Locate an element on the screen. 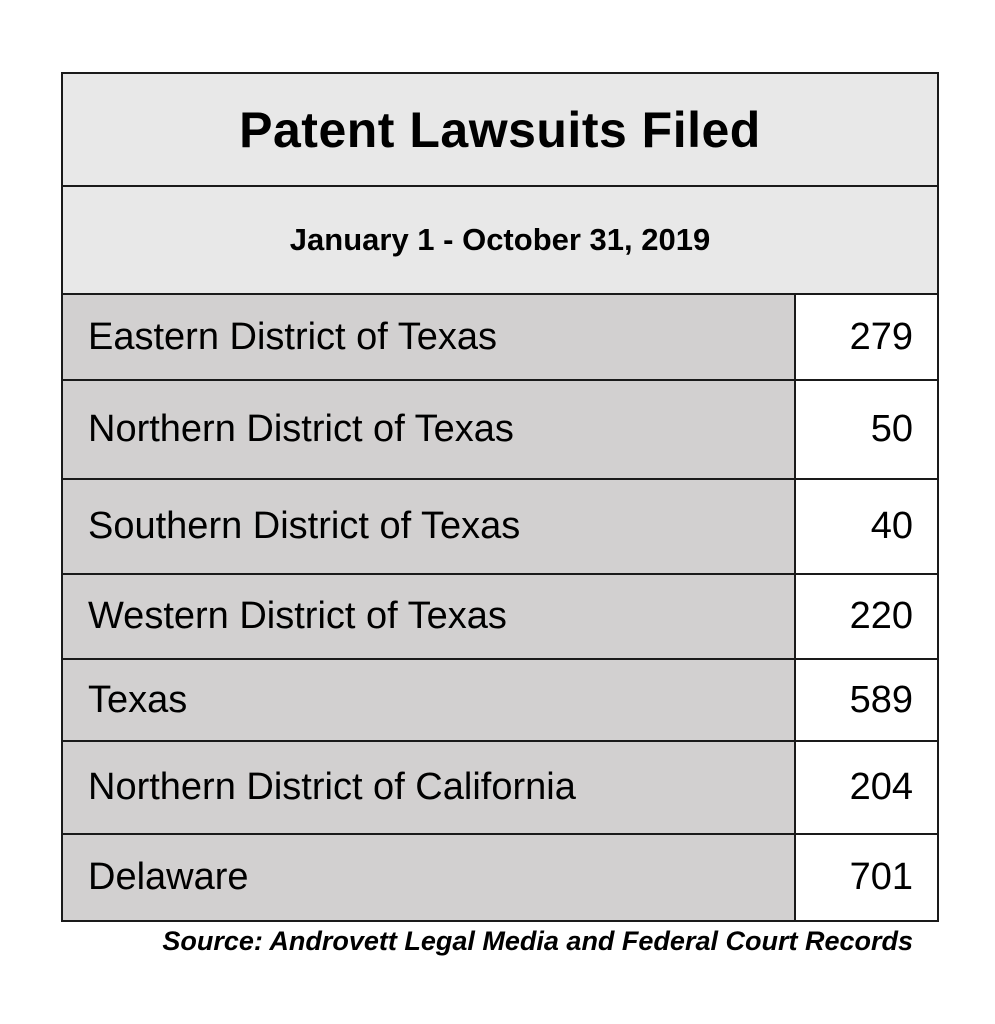 The height and width of the screenshot is (1024, 995). row-label: Northern District of California is located at coordinates (429, 787).